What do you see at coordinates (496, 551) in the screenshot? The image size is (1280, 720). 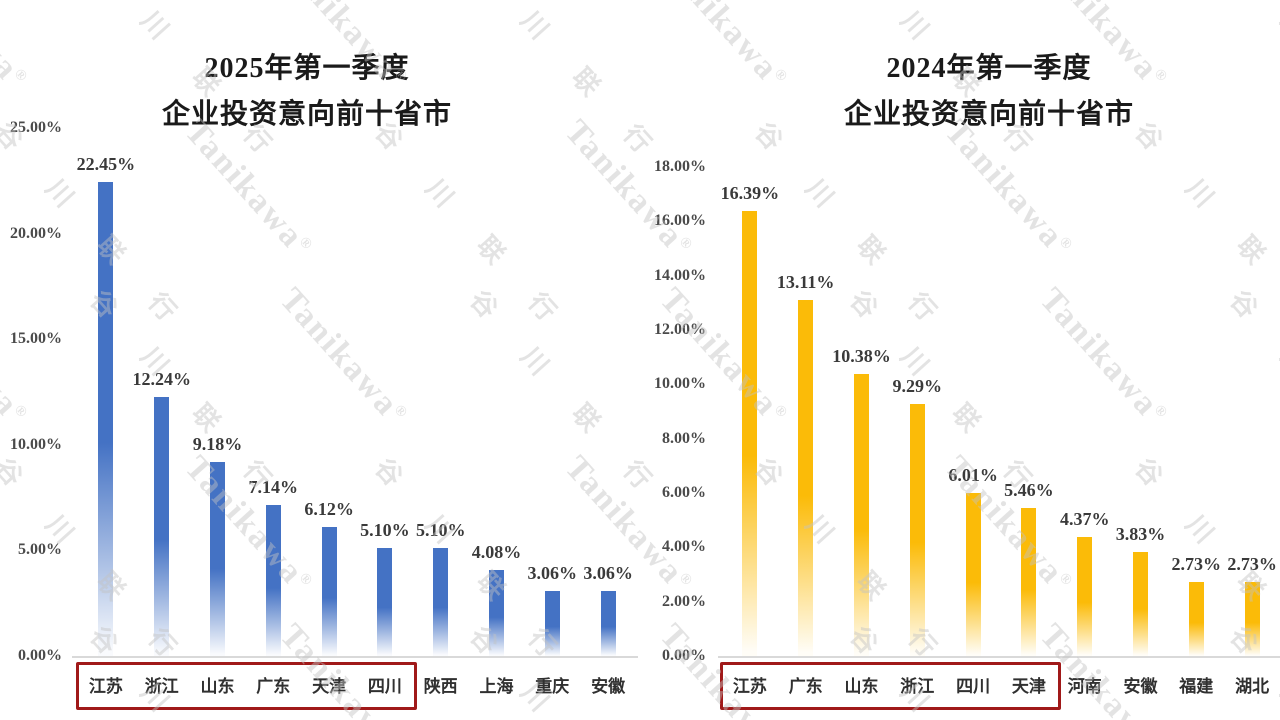 I see `value-label-上海: 4.08%` at bounding box center [496, 551].